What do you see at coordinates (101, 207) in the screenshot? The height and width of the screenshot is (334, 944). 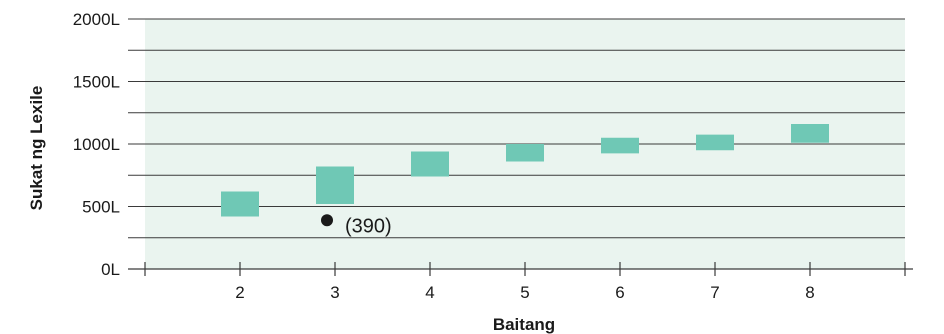 I see `y-tick-label: 500L` at bounding box center [101, 207].